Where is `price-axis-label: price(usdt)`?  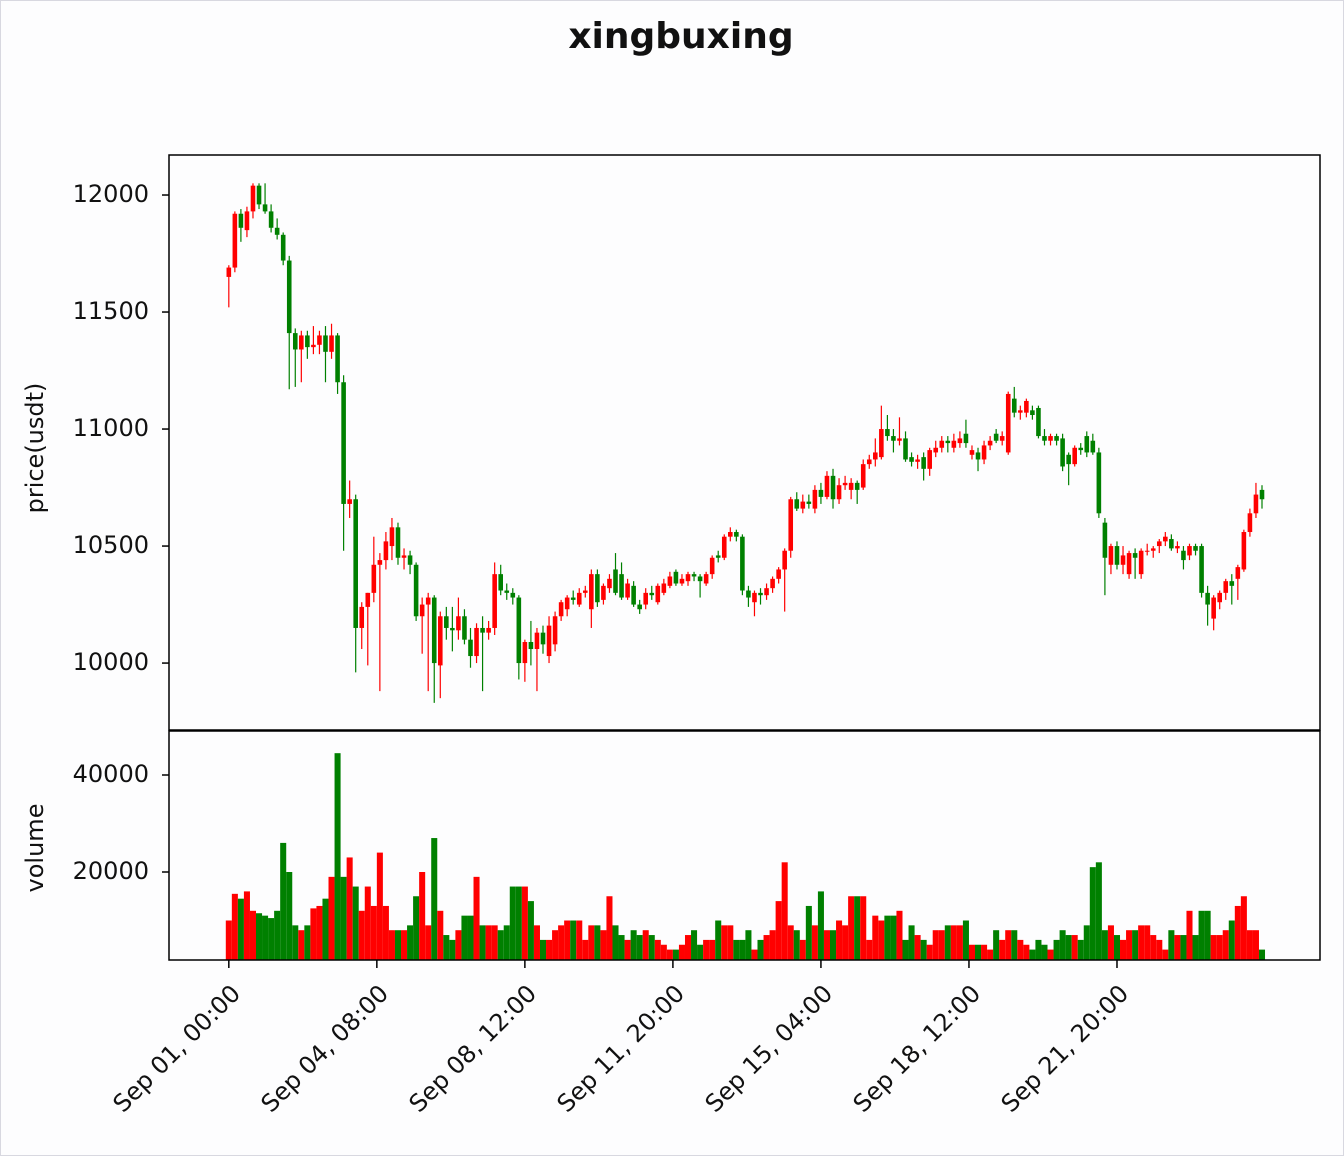 price-axis-label: price(usdt) is located at coordinates (35, 448).